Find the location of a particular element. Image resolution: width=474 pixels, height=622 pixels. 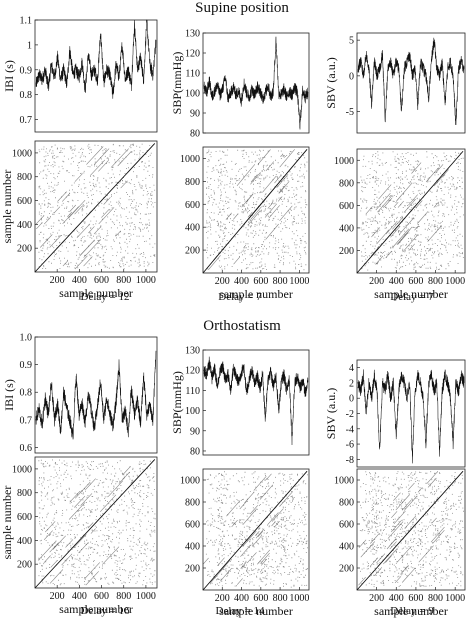

ts-ytick-label: 2 is located at coordinates (351, 383).